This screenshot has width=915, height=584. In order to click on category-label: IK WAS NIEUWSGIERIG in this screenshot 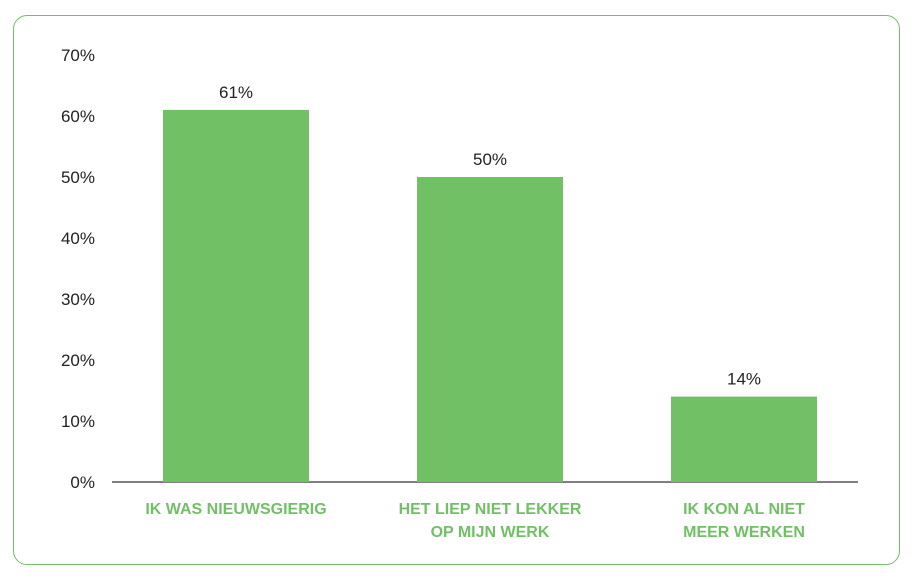, I will do `click(235, 509)`.